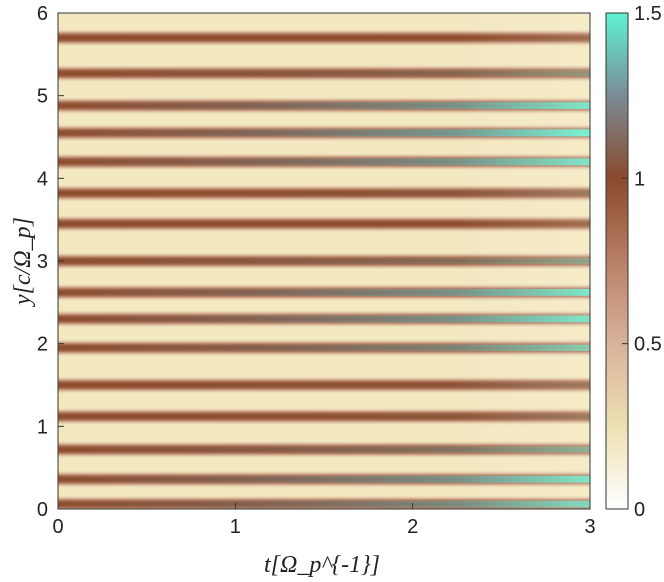 Image resolution: width=664 pixels, height=582 pixels. I want to click on x-tick-label: 0, so click(57, 527).